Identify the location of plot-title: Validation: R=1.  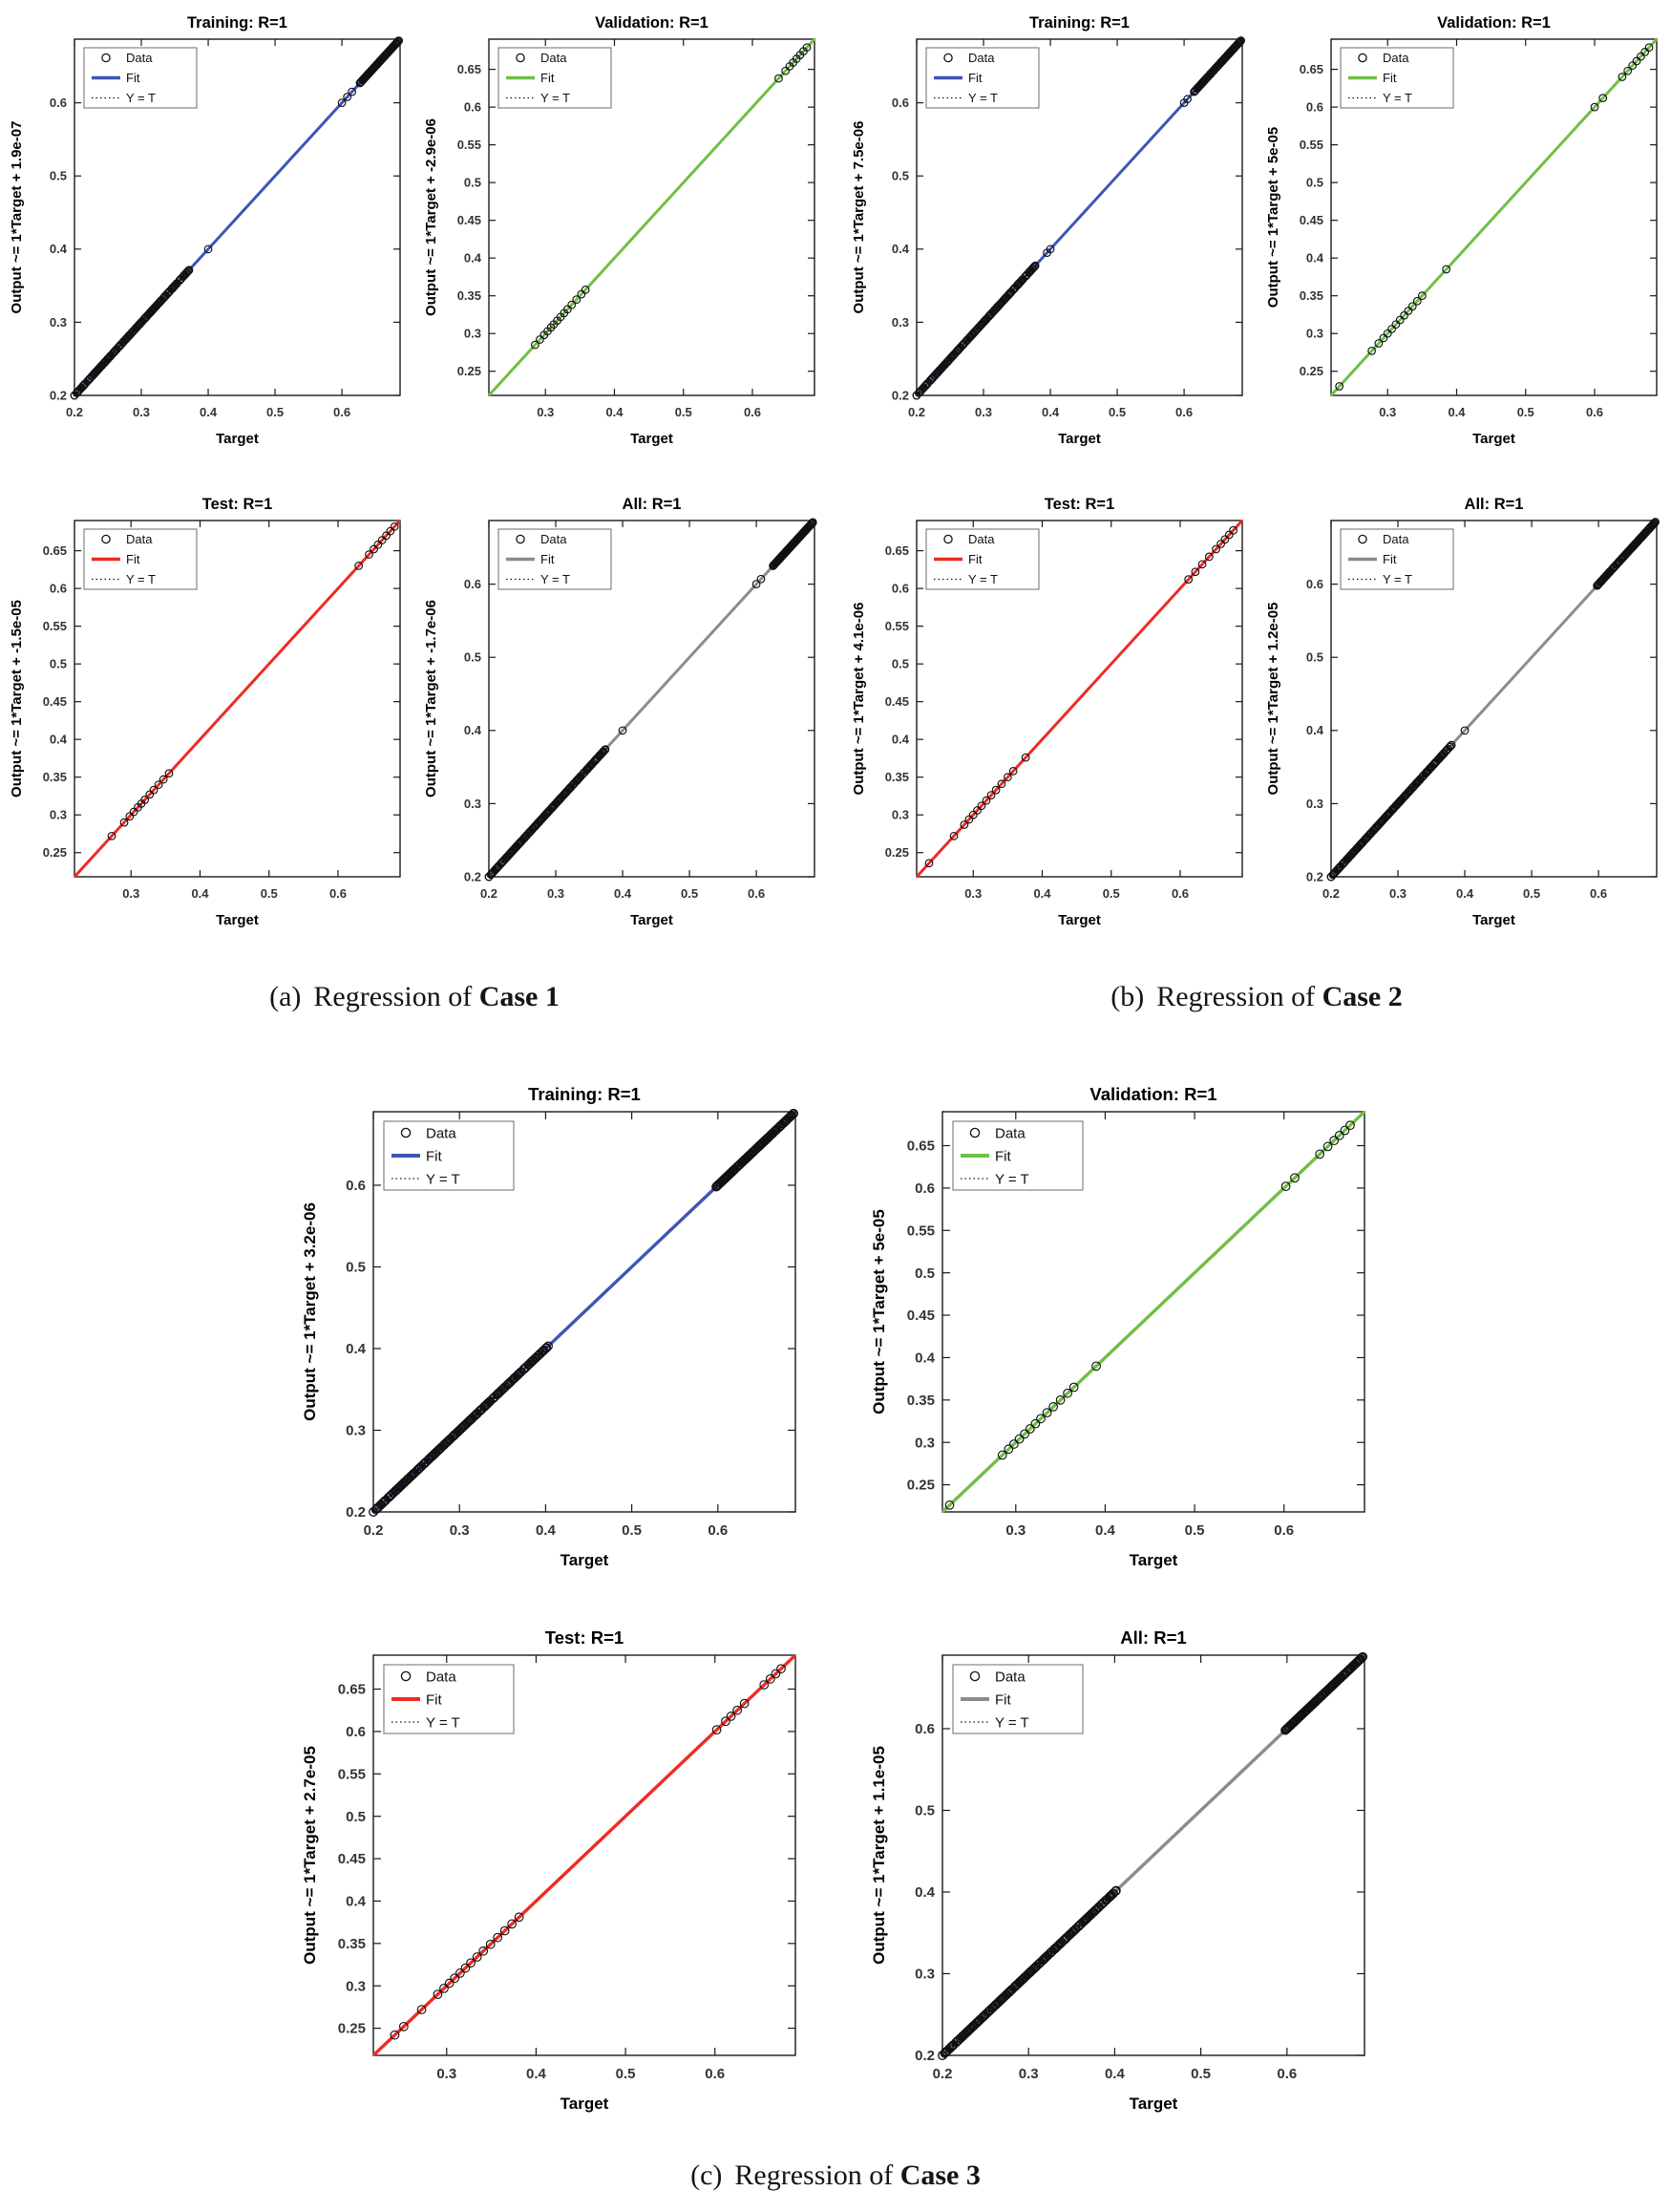
(652, 23).